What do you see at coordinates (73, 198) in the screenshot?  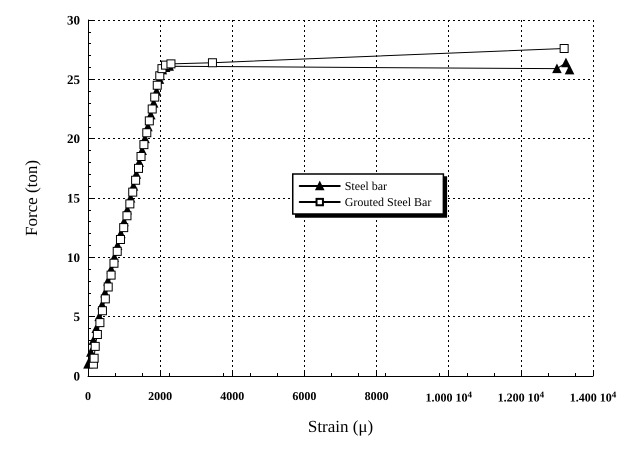 I see `y-tick-label: 15` at bounding box center [73, 198].